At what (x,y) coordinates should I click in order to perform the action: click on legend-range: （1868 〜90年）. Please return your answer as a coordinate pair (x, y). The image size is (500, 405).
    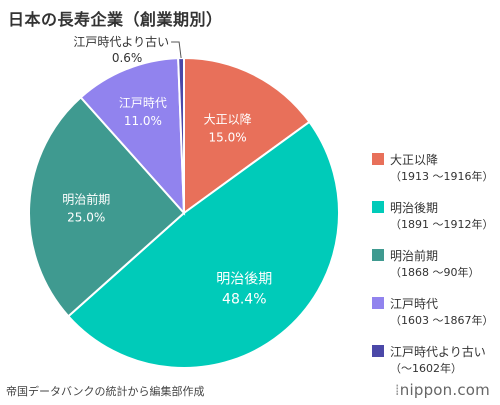
    Looking at the image, I should click on (435, 272).